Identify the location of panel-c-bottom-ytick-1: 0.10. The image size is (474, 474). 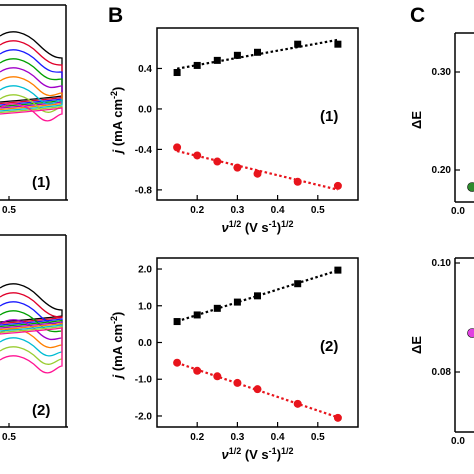
(442, 263).